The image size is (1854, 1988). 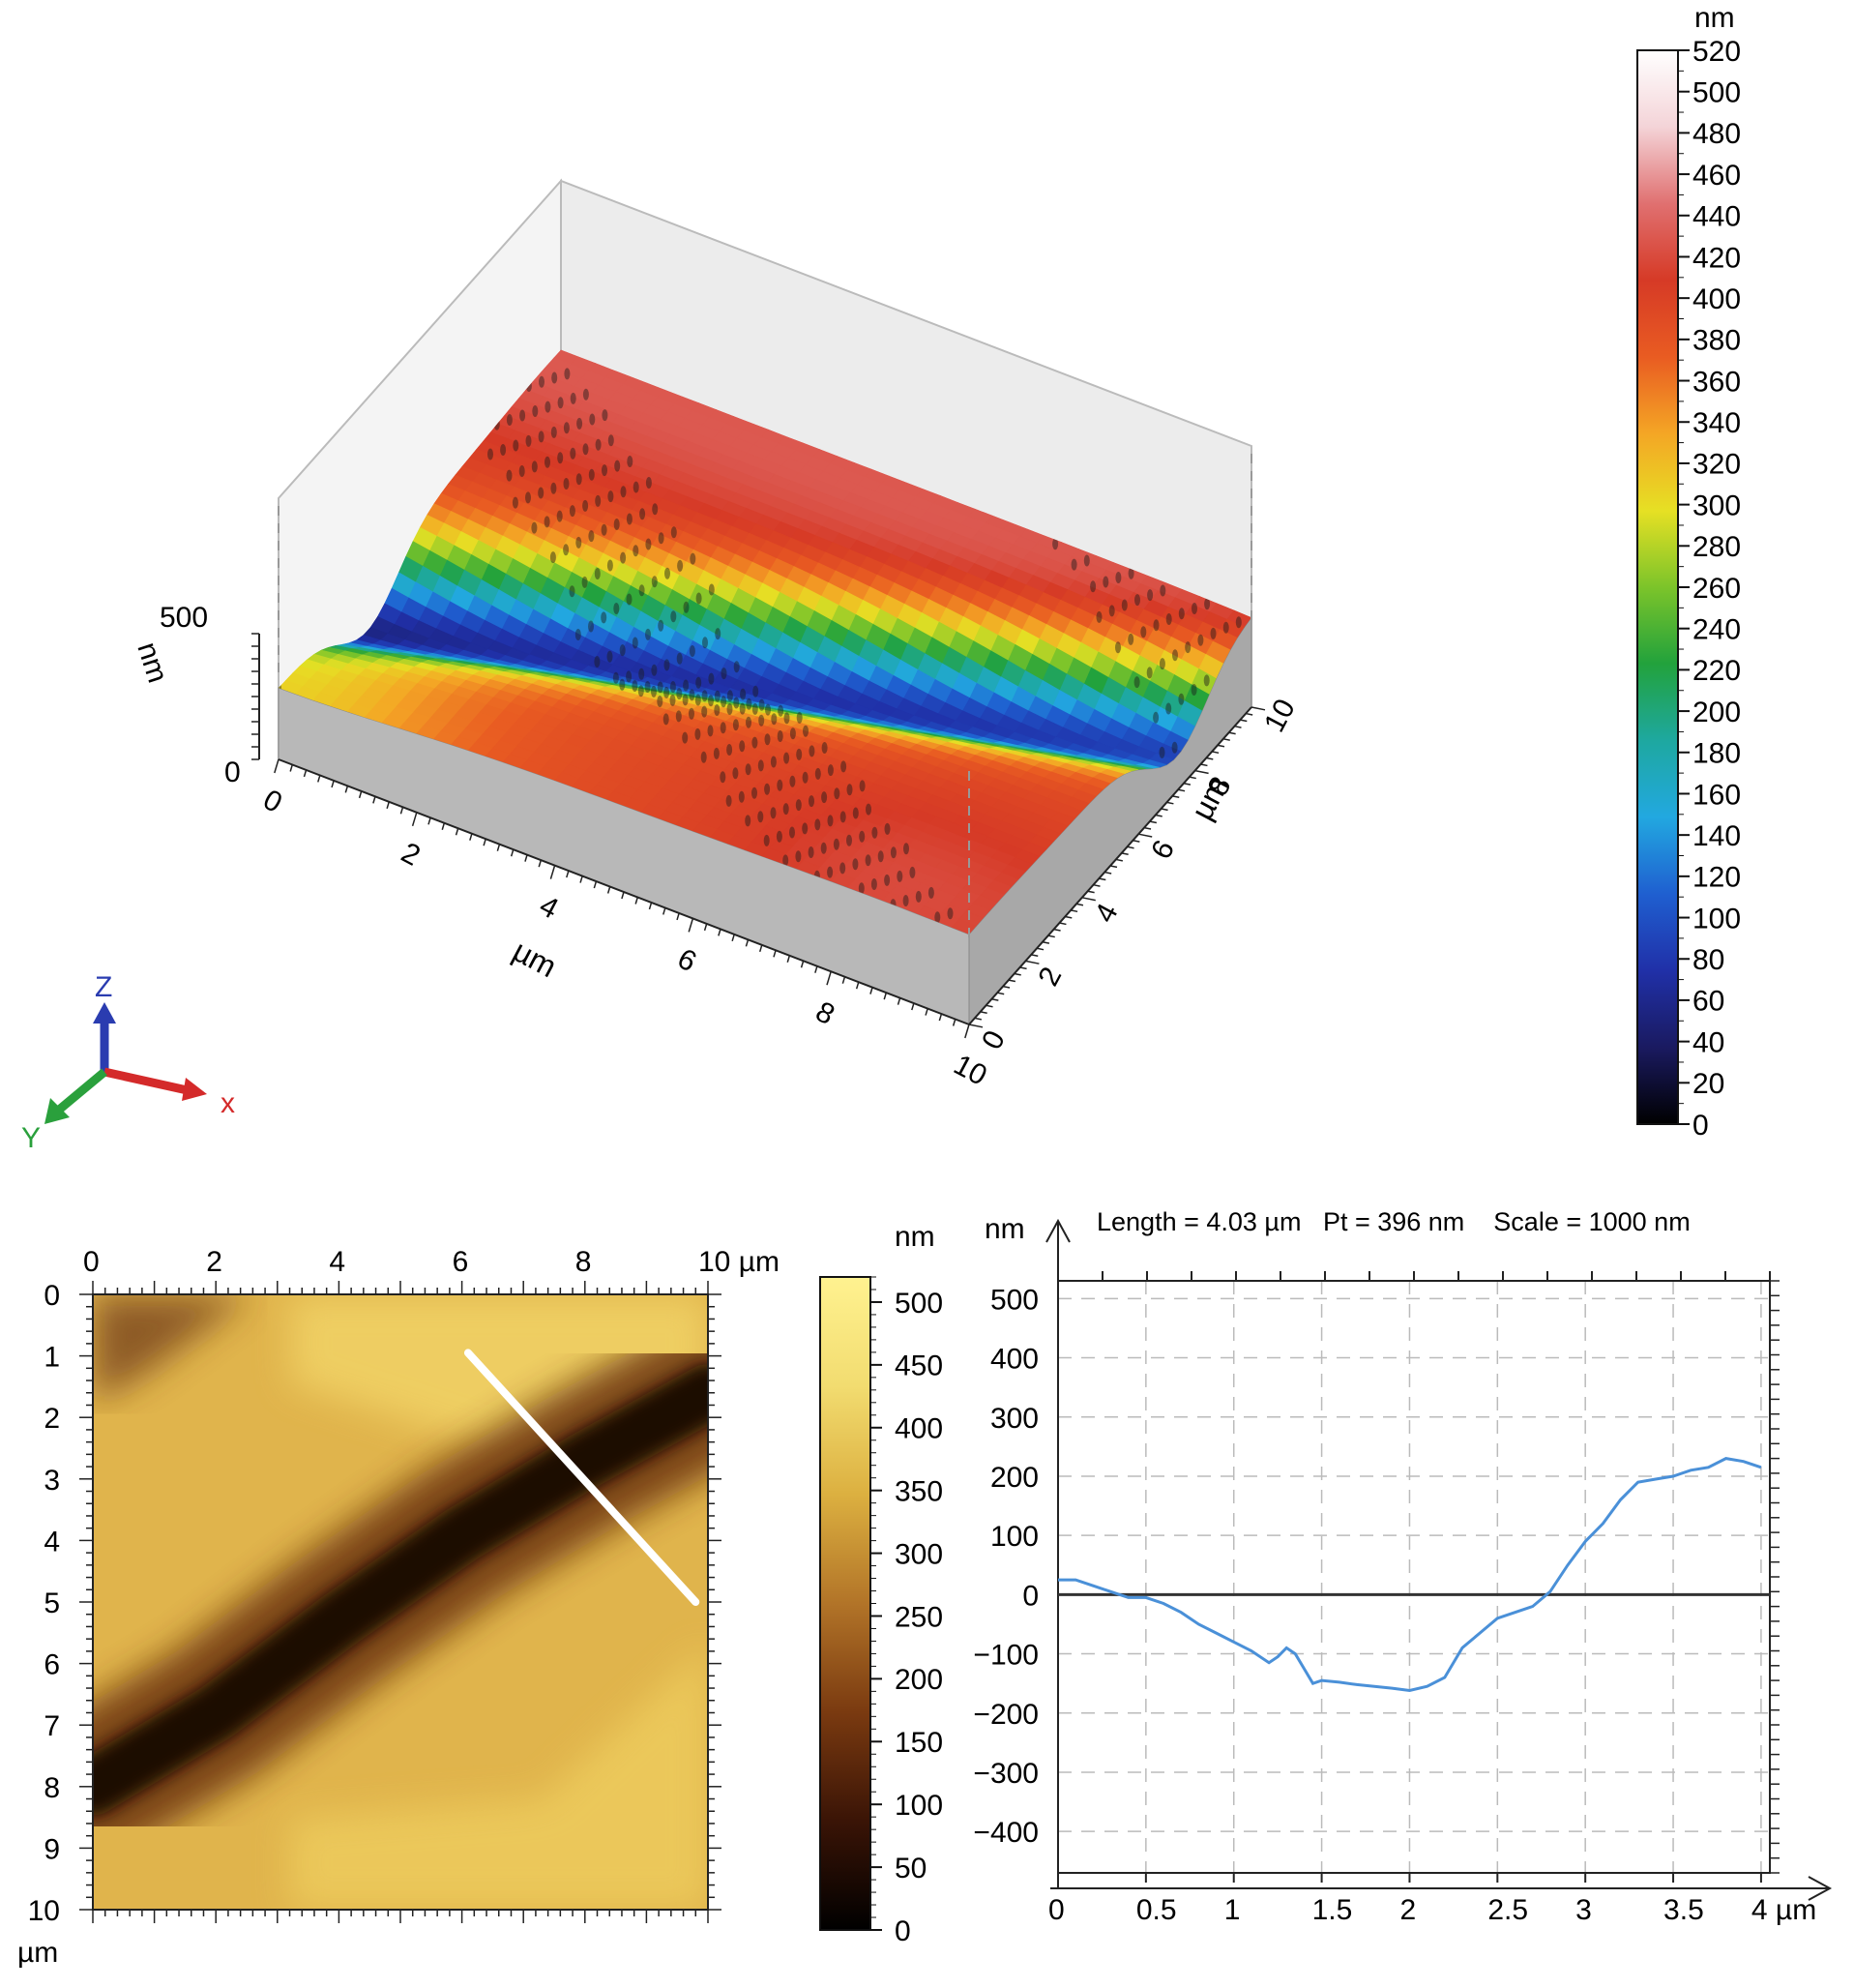 What do you see at coordinates (1708, 1042) in the screenshot?
I see `colorbar-tick-label: 40` at bounding box center [1708, 1042].